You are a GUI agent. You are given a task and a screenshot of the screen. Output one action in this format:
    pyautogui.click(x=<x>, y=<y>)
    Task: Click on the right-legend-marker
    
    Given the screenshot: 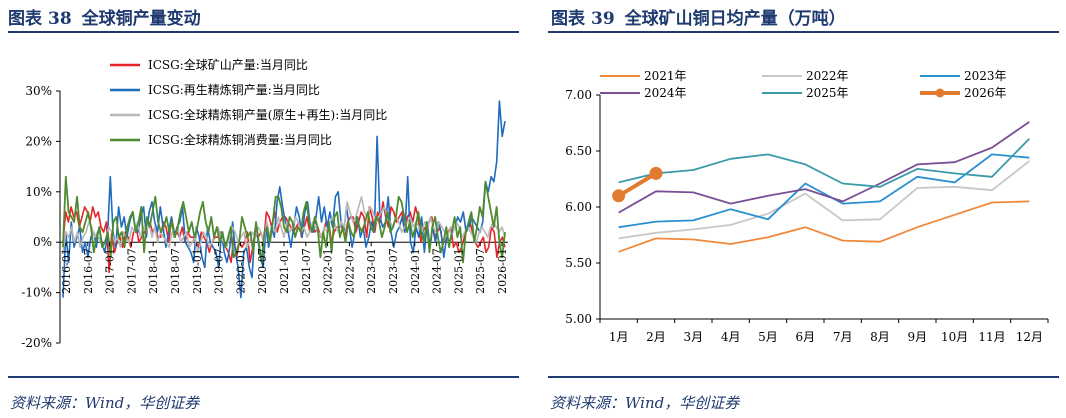 What is the action you would take?
    pyautogui.click(x=940, y=93)
    